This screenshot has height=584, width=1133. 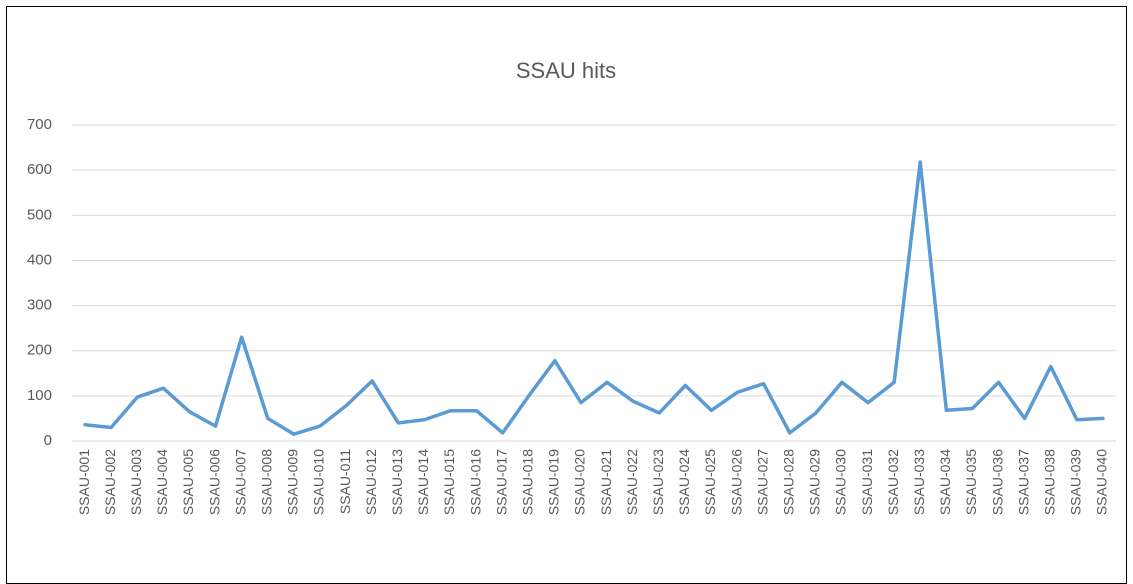 I want to click on x-tick-label: SSAU-014, so click(x=423, y=482).